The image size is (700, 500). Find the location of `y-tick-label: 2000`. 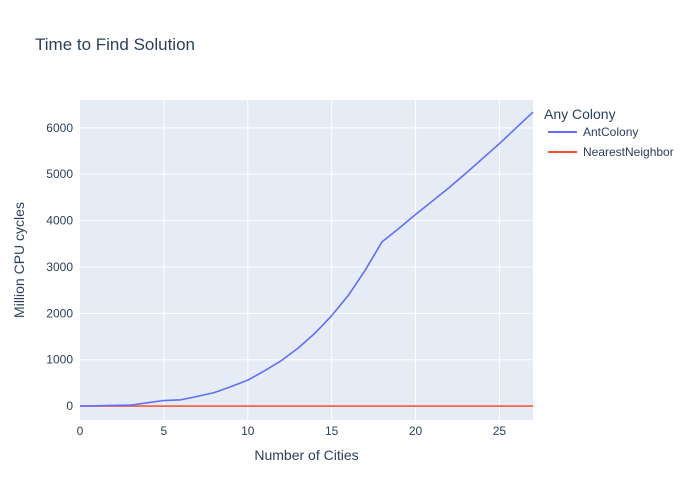

y-tick-label: 2000 is located at coordinates (59, 313).